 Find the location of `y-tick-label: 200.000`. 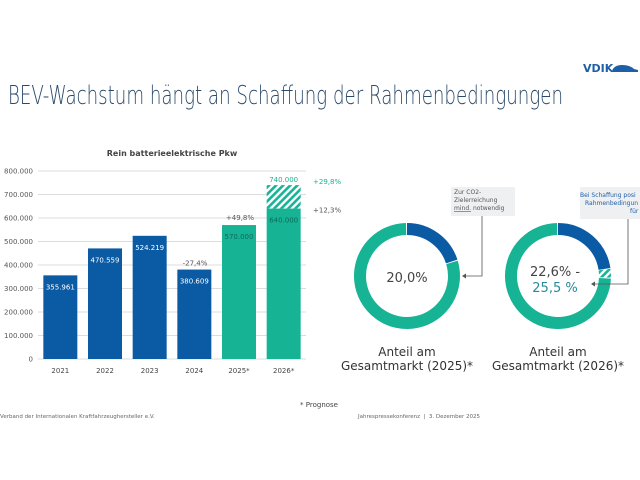

y-tick-label: 200.000 is located at coordinates (18, 313).